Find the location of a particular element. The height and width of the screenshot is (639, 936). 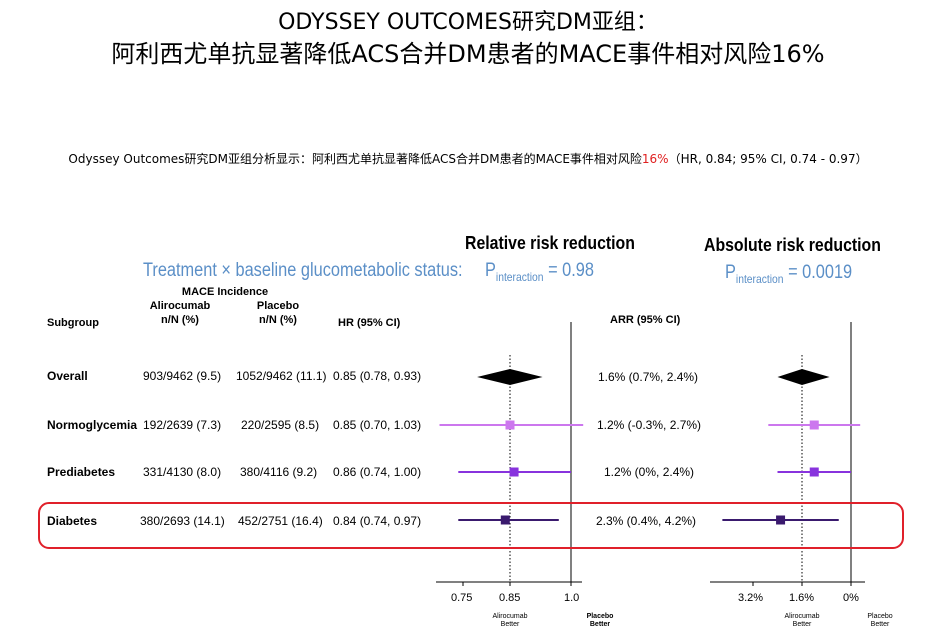

placebo-overall: 1052/9462 (11.1) is located at coordinates (281, 376).